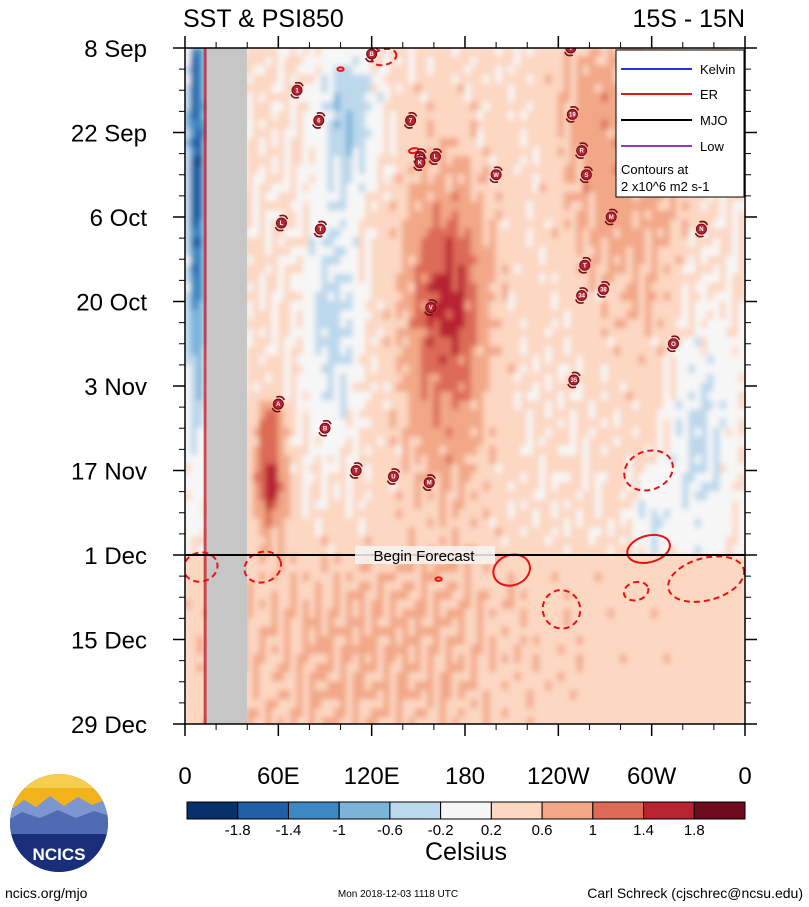 The width and height of the screenshot is (809, 907). I want to click on y-tick-label: 22 Sep, so click(109, 134).